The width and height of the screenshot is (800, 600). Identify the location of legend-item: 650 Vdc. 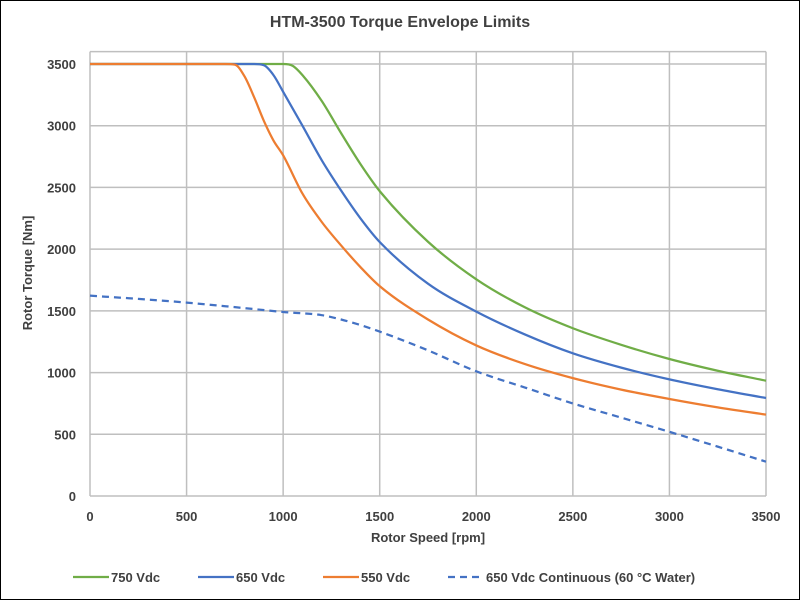
(241, 577).